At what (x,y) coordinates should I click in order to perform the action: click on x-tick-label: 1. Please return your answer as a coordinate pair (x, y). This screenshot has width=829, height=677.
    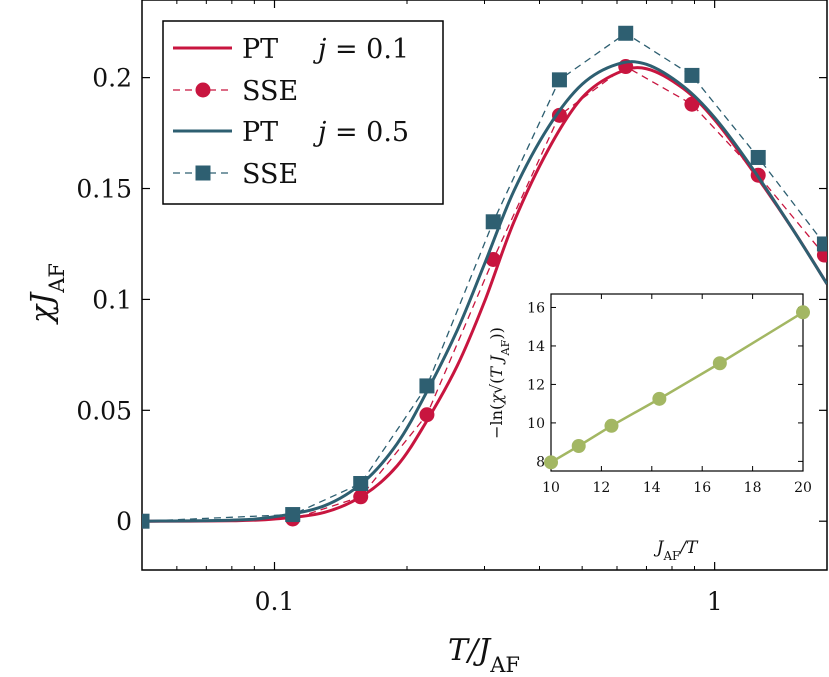
    Looking at the image, I should click on (715, 601).